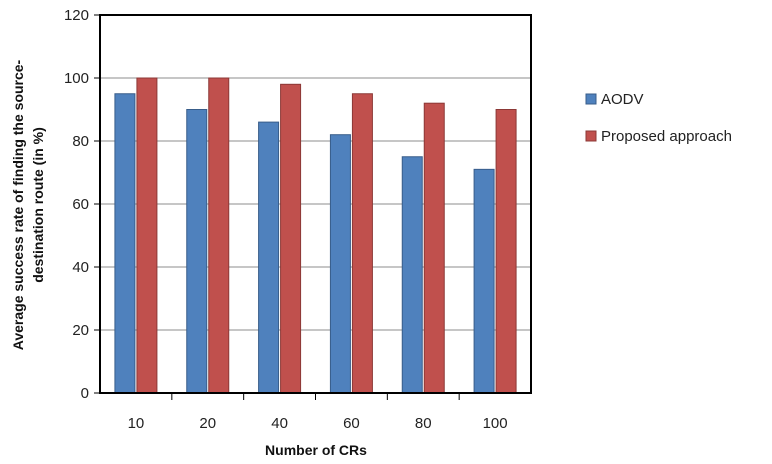  Describe the element at coordinates (495, 423) in the screenshot. I see `x-tick-label-100: 100` at that location.